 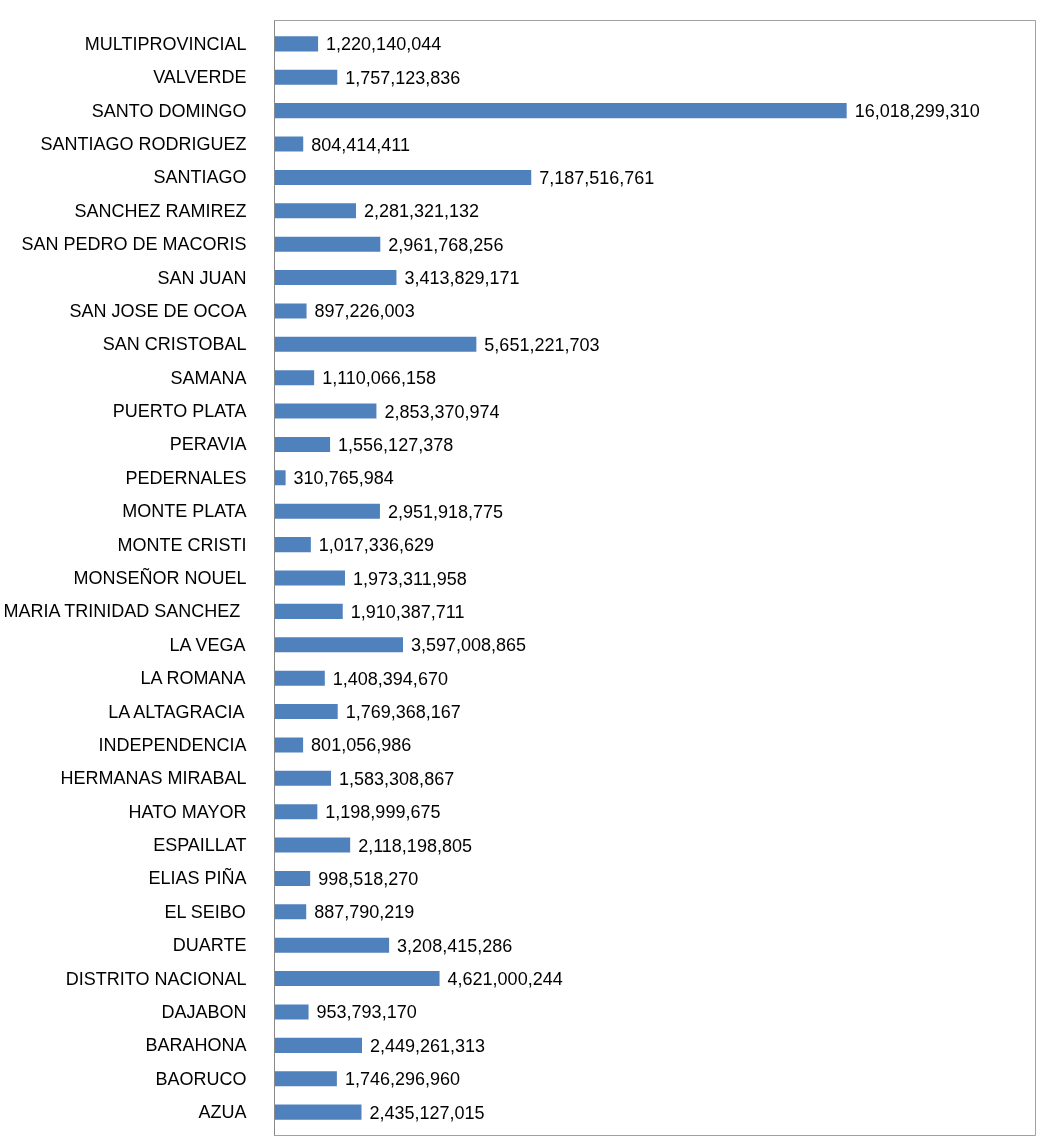 I want to click on data-label: 1,110,066,158, so click(x=379, y=378).